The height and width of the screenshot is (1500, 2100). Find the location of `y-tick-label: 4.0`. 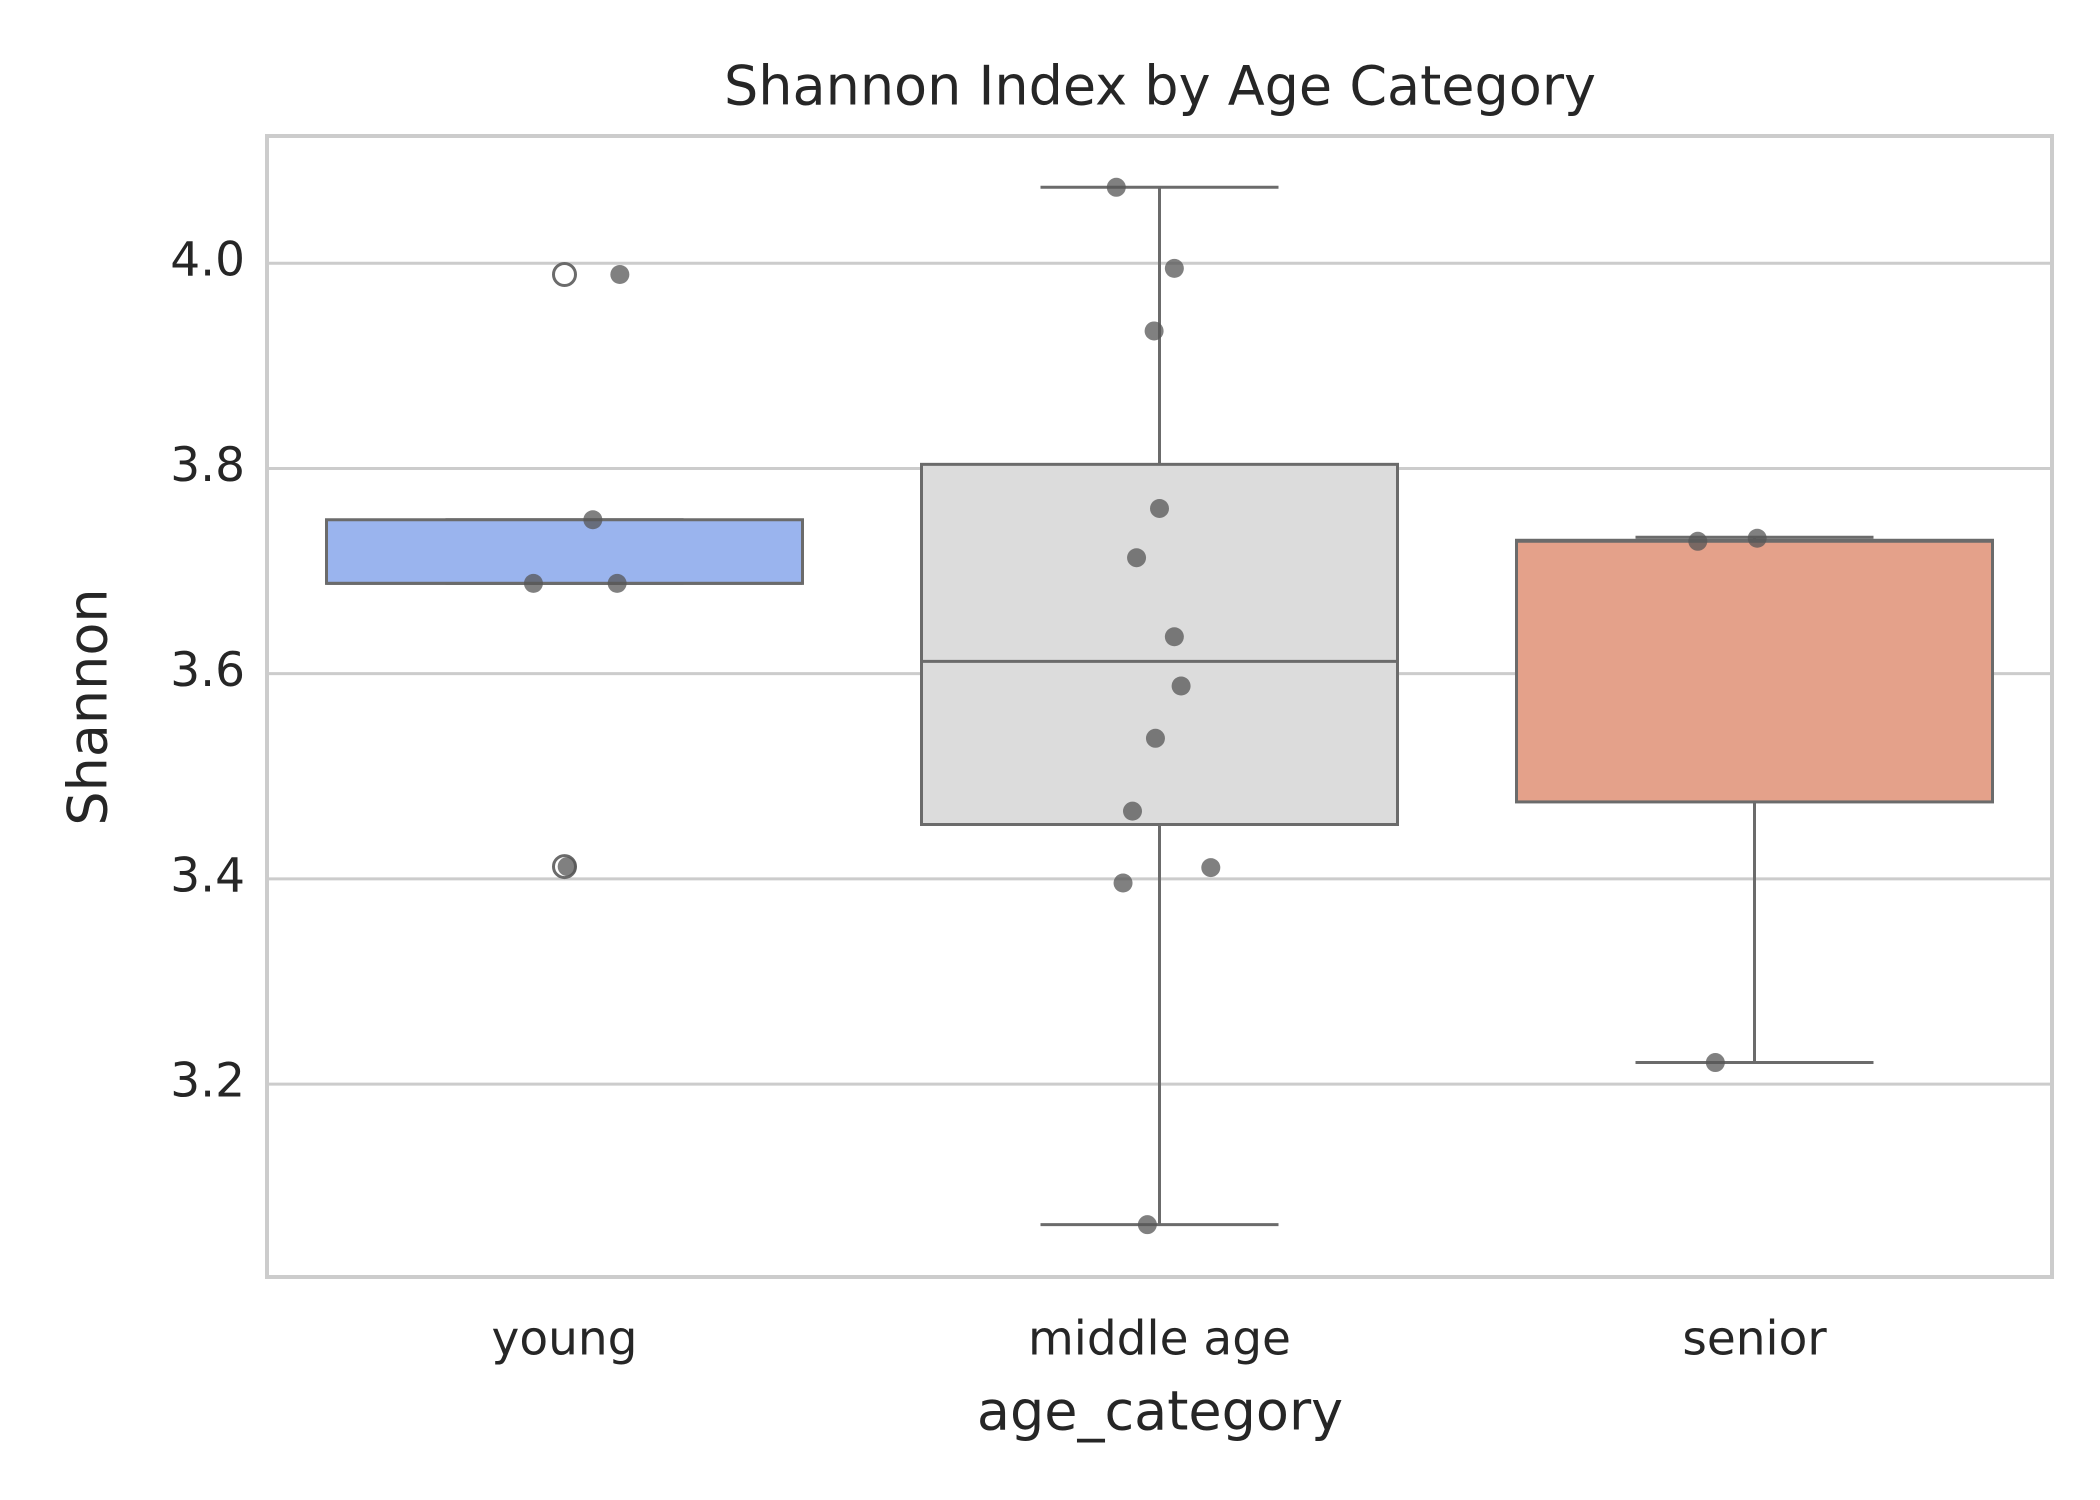

y-tick-label: 4.0 is located at coordinates (207, 260).